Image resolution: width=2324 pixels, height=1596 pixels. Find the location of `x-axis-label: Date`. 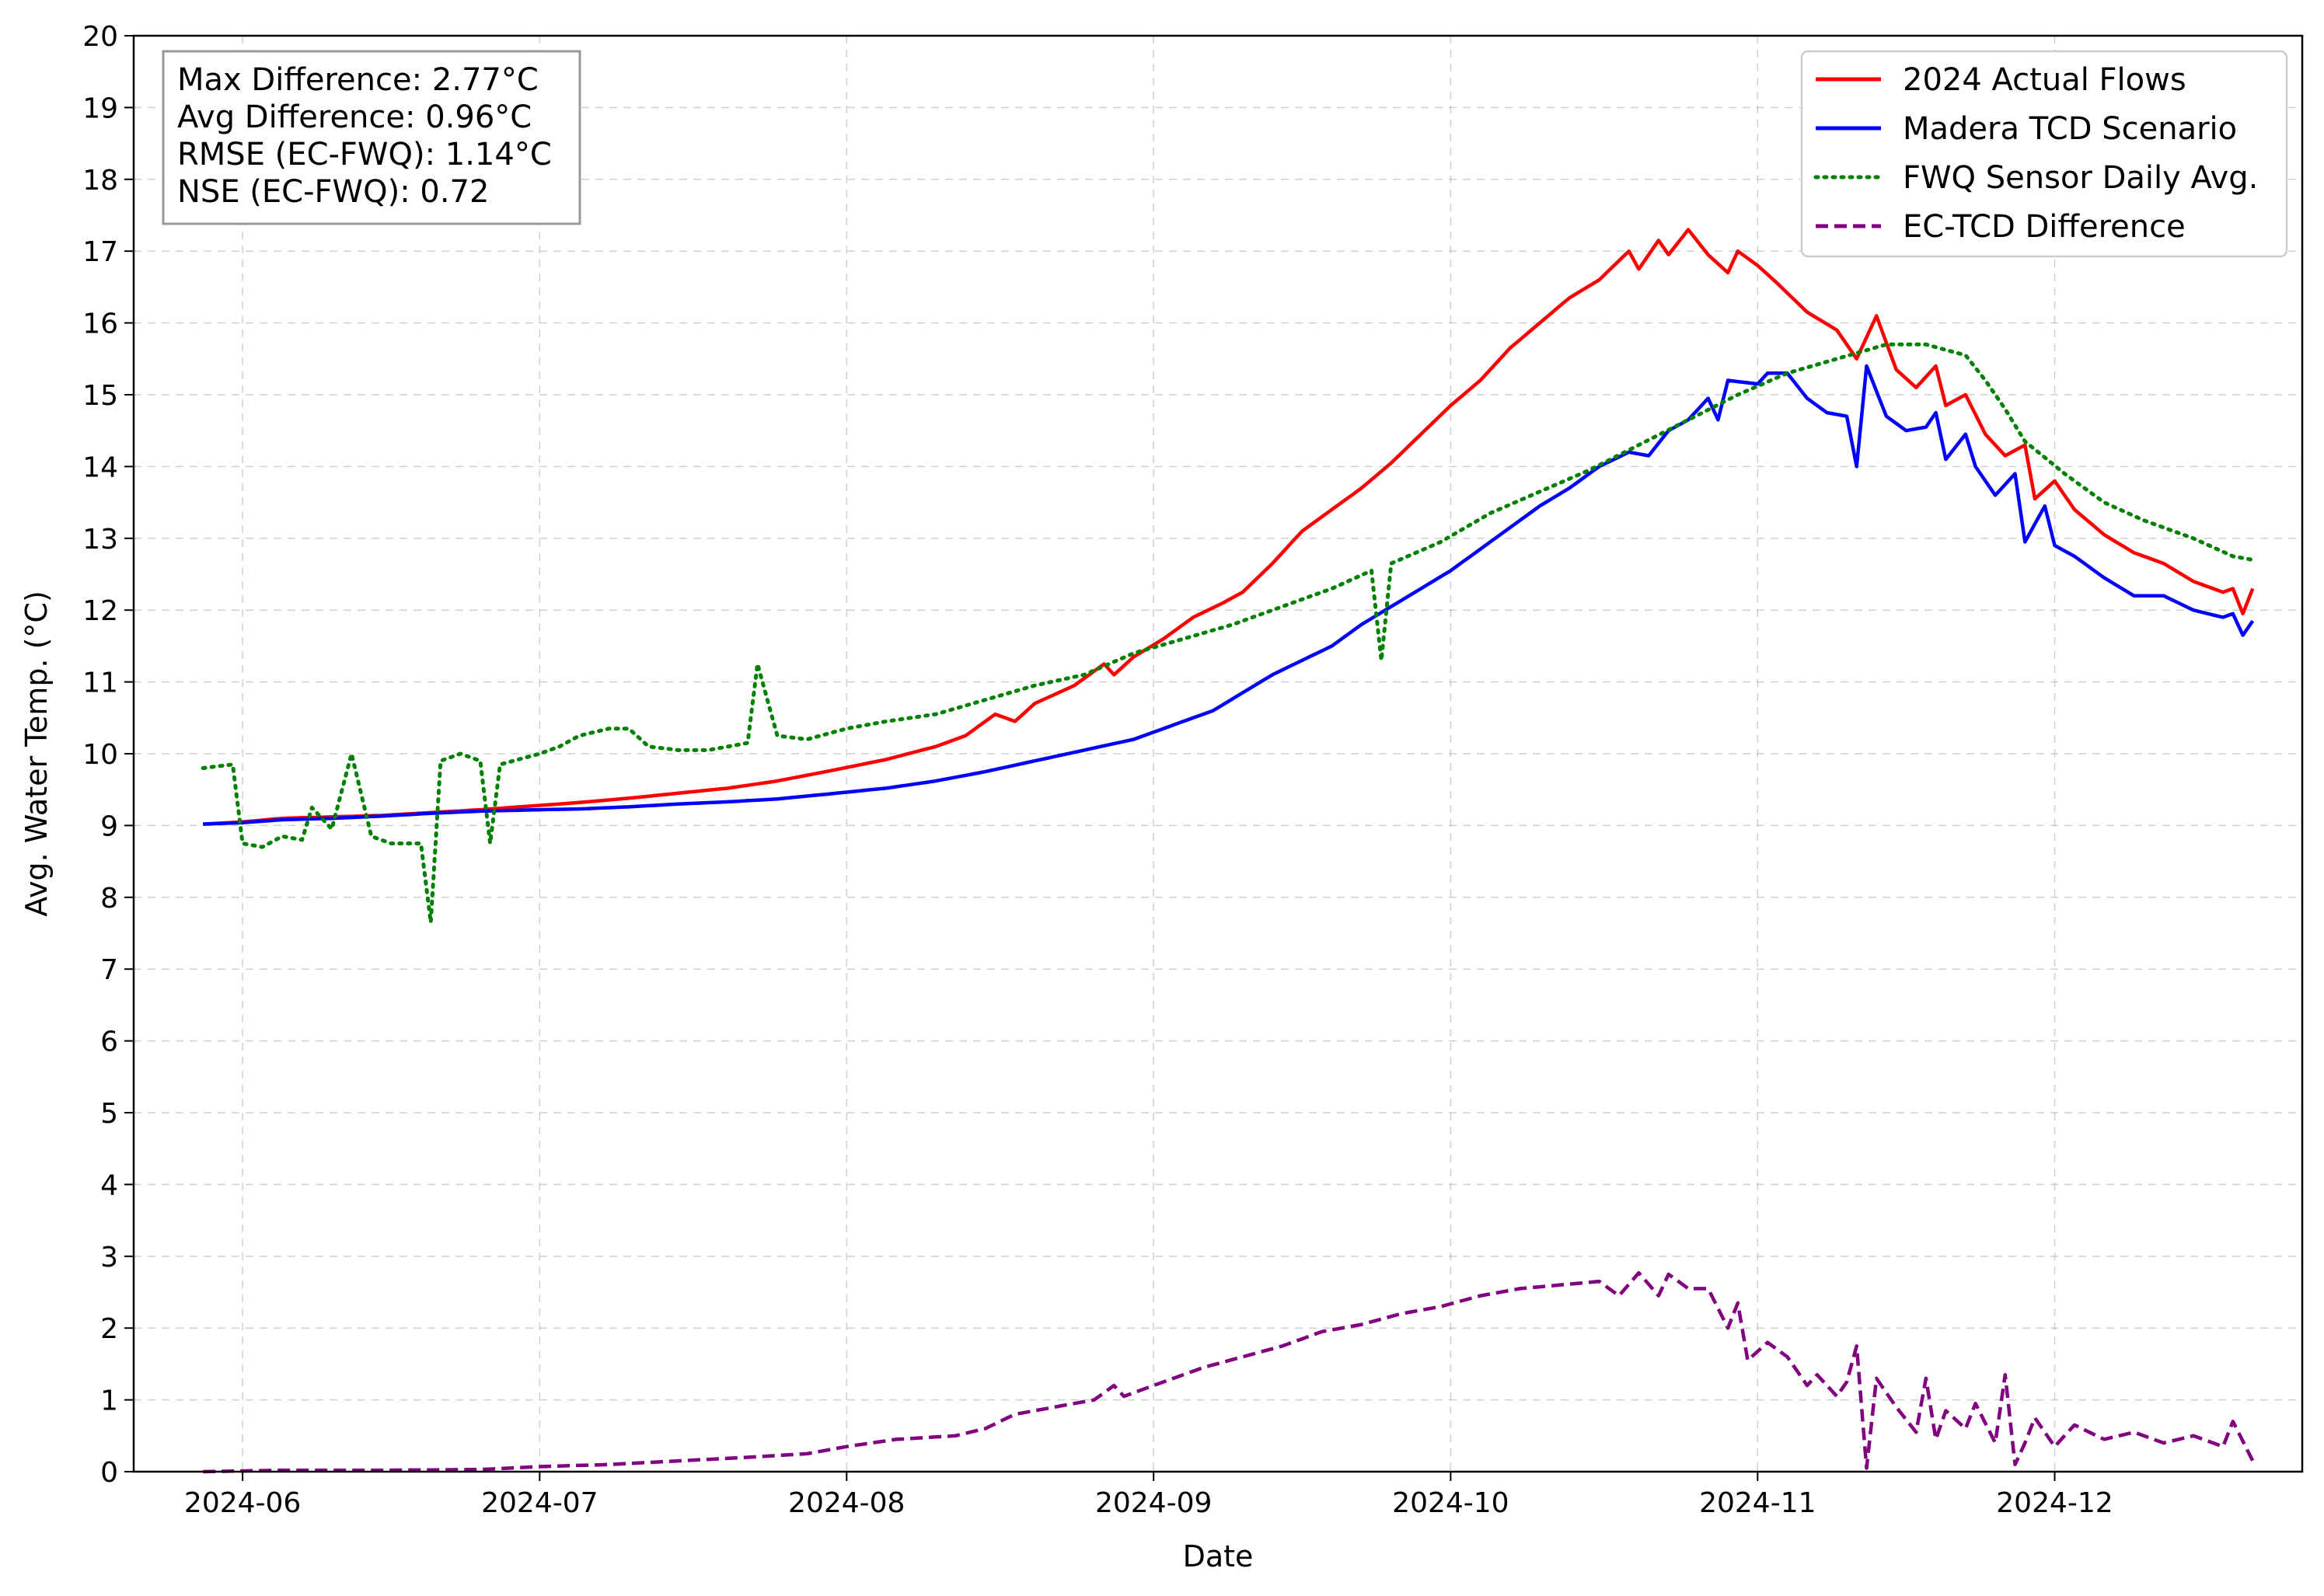

x-axis-label: Date is located at coordinates (1218, 1556).